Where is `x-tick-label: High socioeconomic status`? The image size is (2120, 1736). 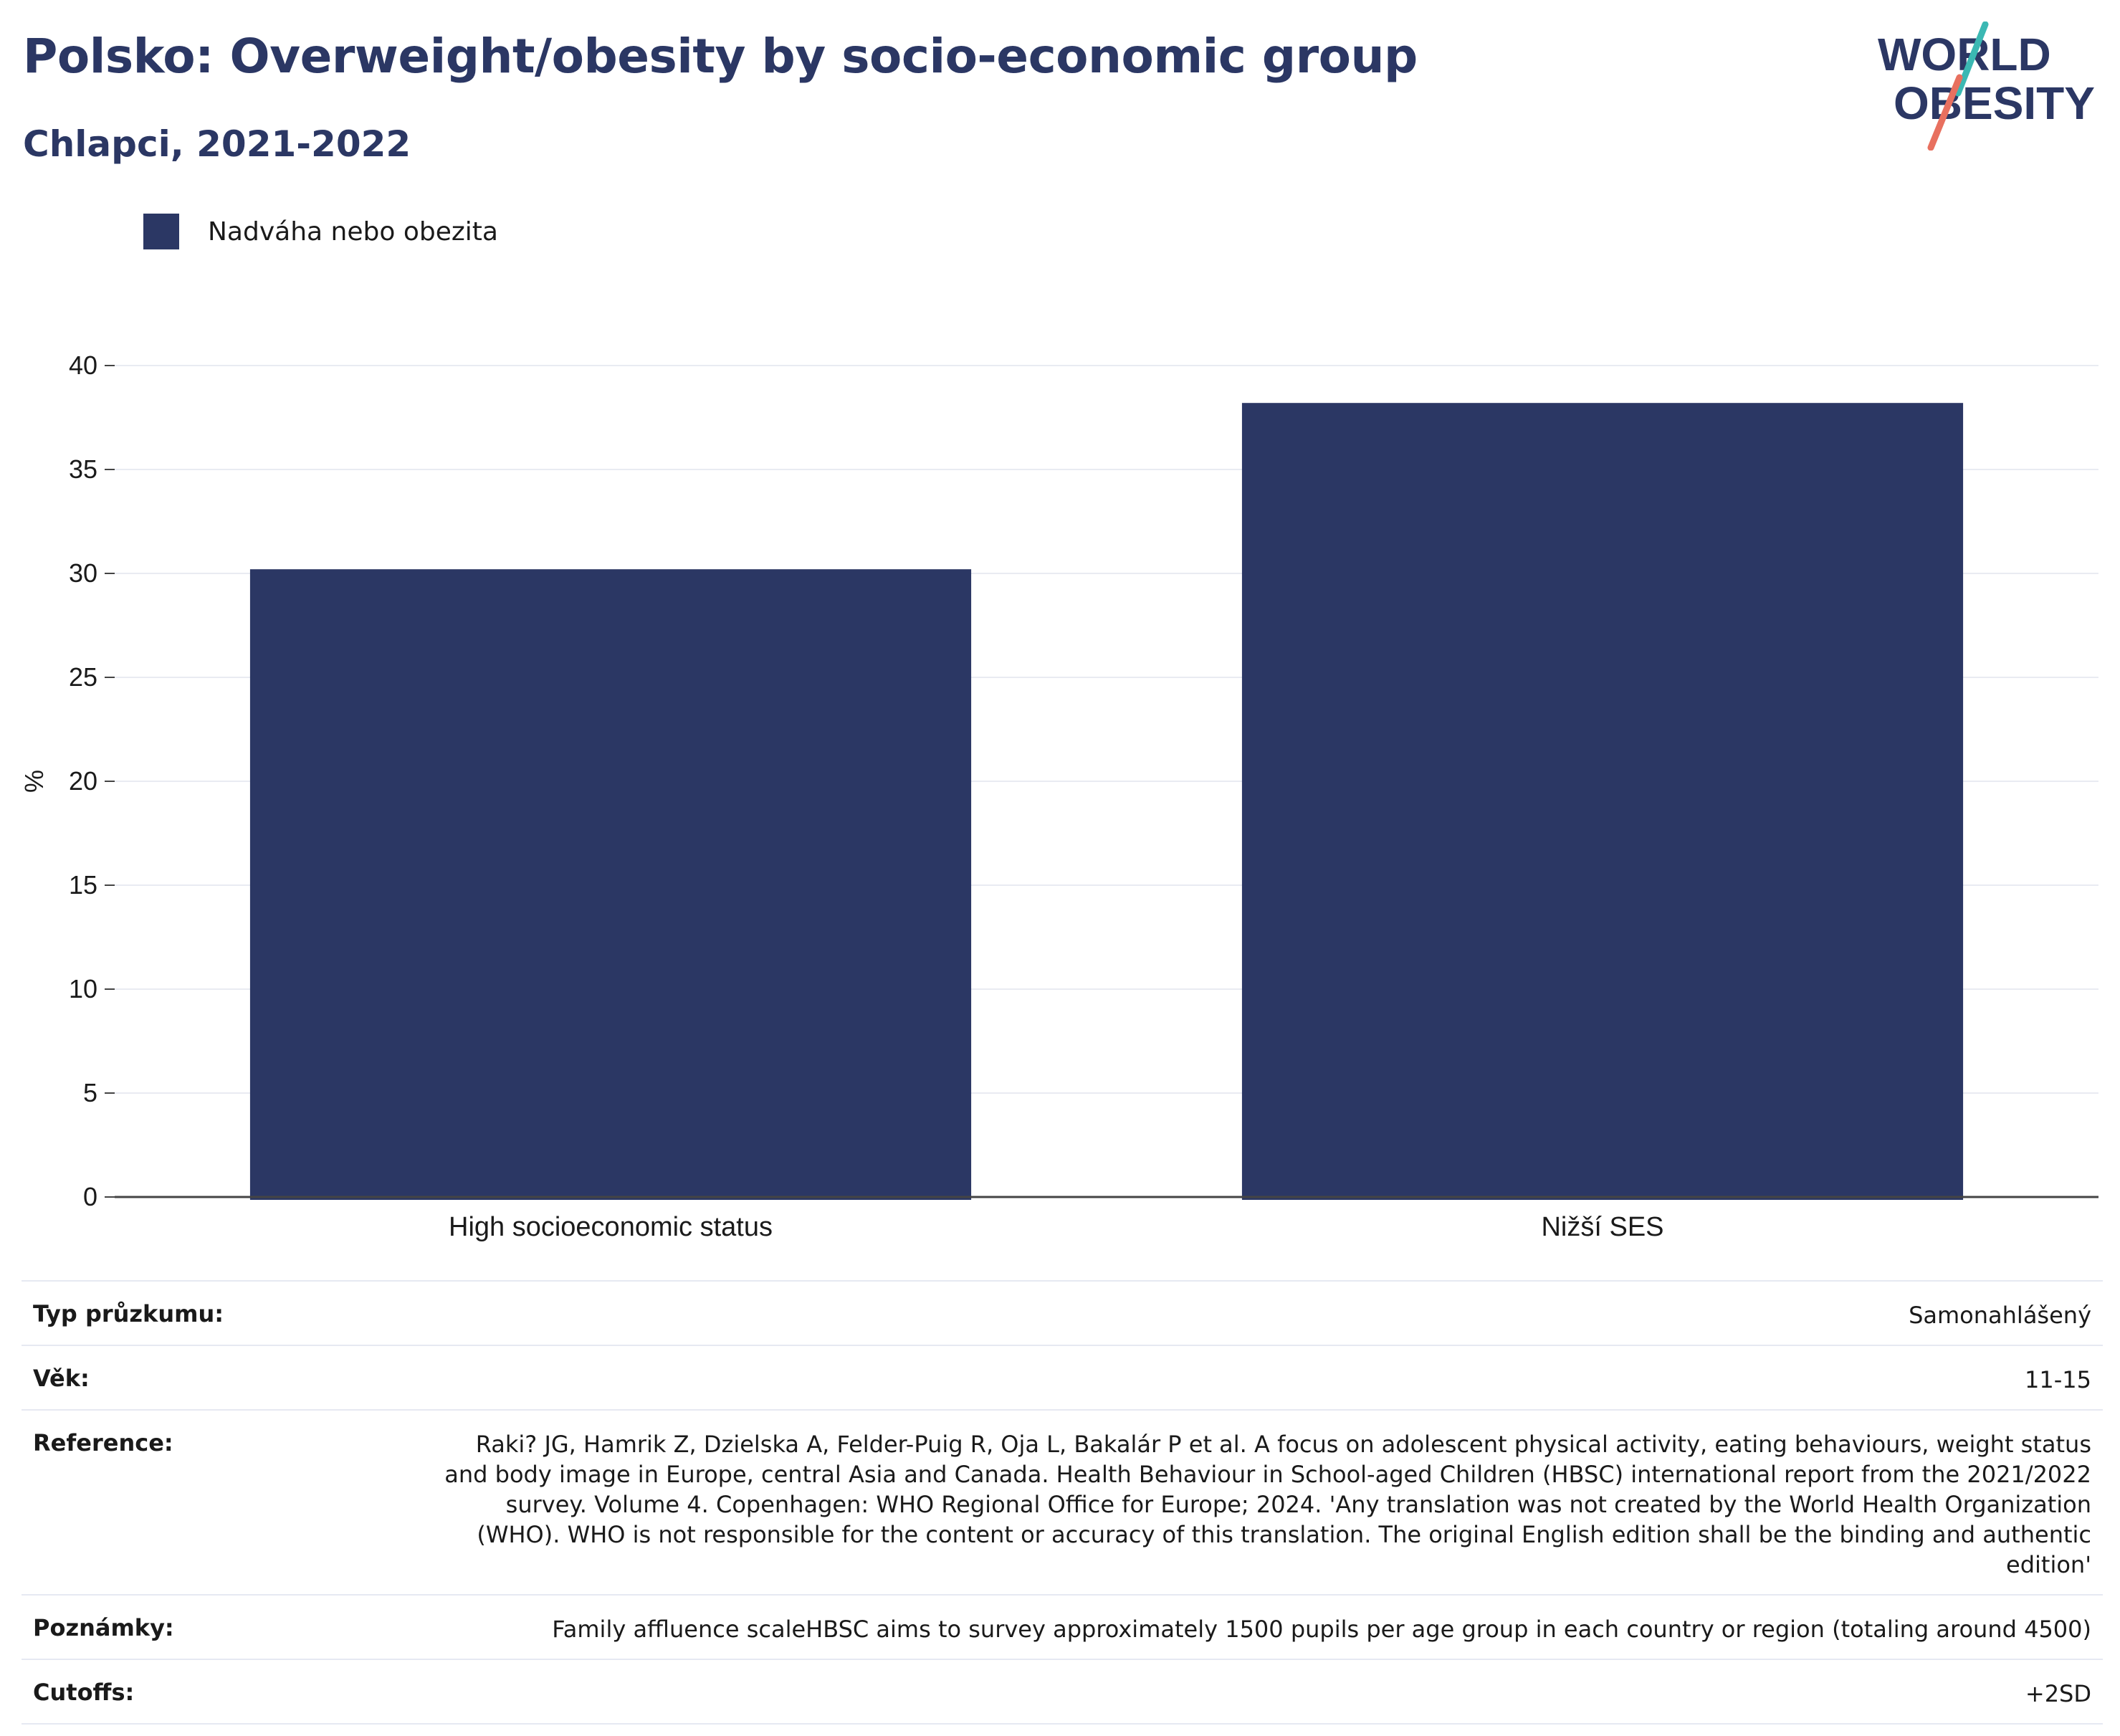
x-tick-label: High socioeconomic status is located at coordinates (611, 1227).